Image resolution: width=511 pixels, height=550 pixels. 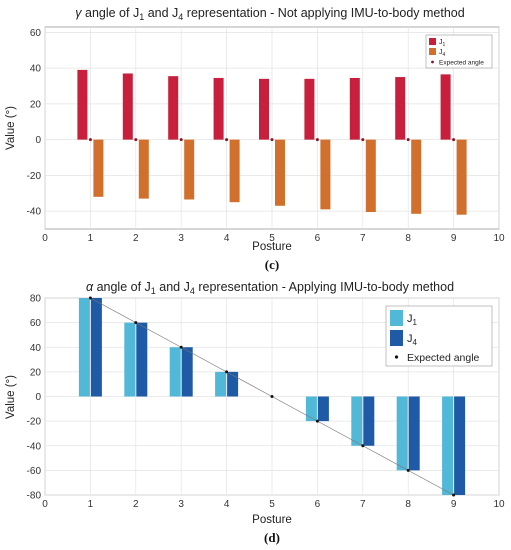 I want to click on chart-c-legend: J1 J4 Expected angle, so click(x=459, y=51).